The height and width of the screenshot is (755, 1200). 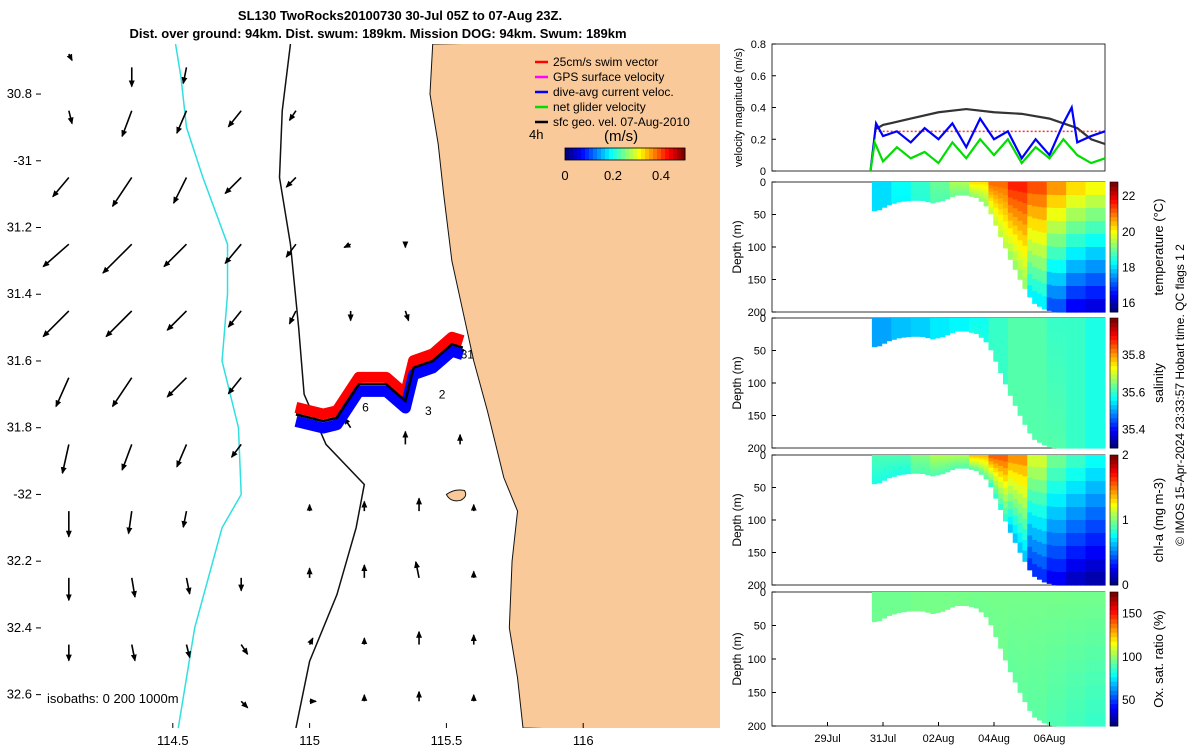 I want to click on velocity-y-tick-label: 0.2, so click(x=758, y=140).